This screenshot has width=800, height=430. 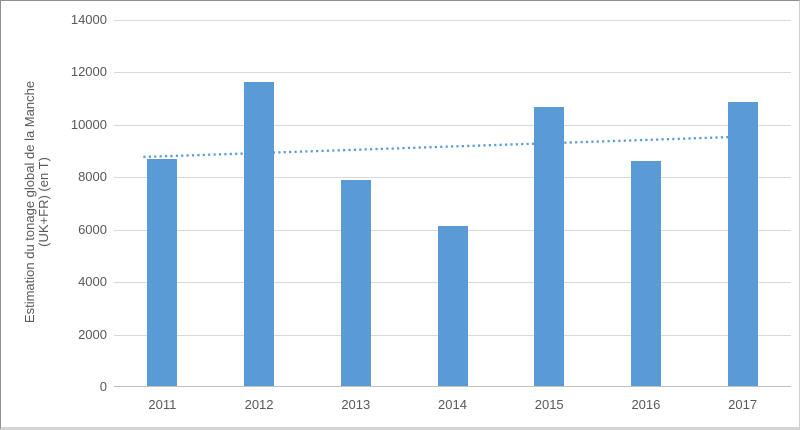 I want to click on y-tick-label-0: 0, so click(x=103, y=386).